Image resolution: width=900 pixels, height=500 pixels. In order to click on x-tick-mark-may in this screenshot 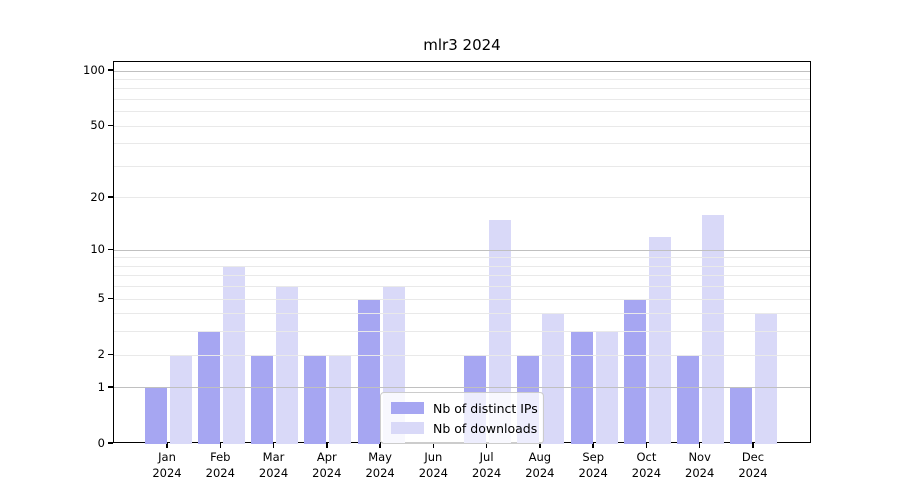, I will do `click(380, 445)`.